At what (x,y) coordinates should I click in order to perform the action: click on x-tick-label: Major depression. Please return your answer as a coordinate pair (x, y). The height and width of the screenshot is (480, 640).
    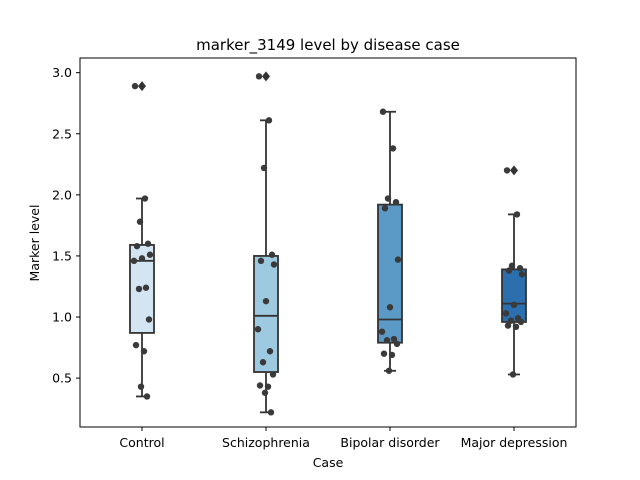
    Looking at the image, I should click on (514, 442).